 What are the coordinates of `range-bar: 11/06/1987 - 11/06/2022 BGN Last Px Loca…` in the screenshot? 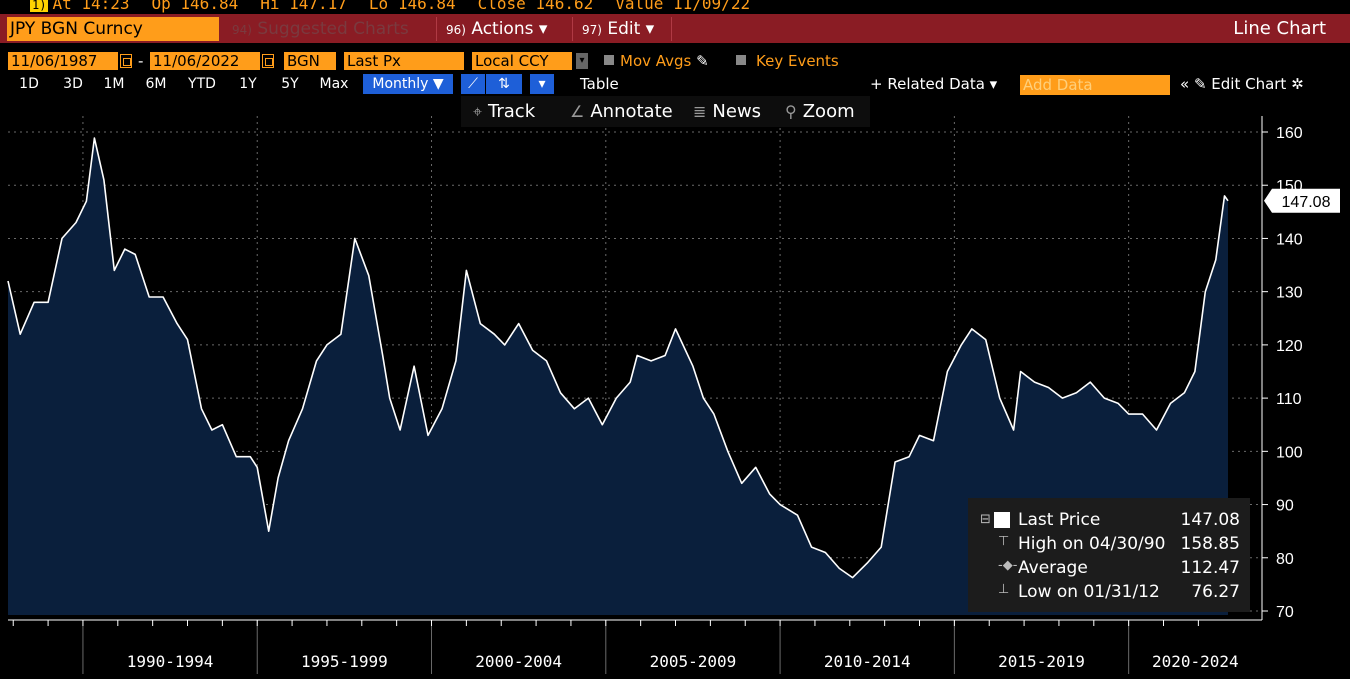 It's located at (675, 60).